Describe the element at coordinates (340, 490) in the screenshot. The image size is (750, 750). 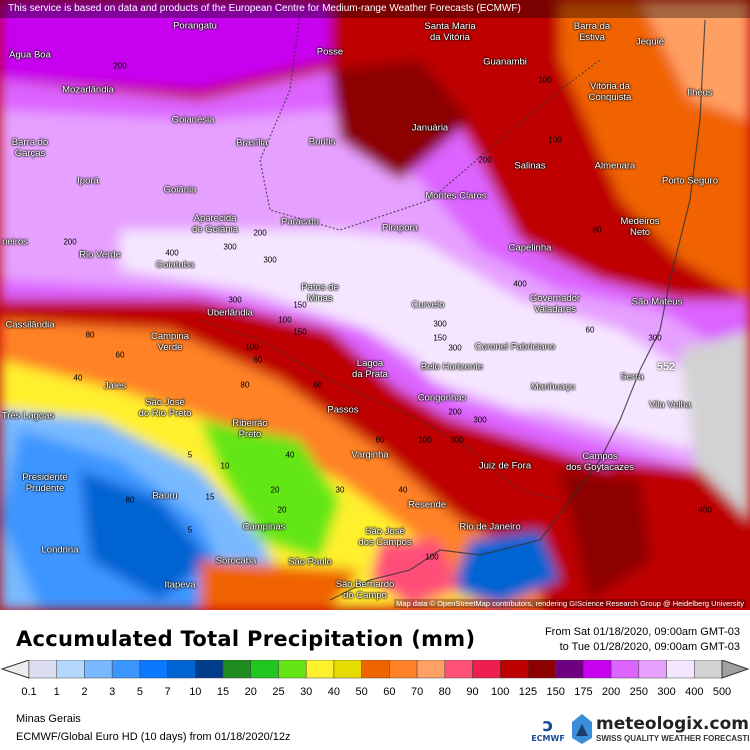
I see `contour-value-label: 30` at that location.